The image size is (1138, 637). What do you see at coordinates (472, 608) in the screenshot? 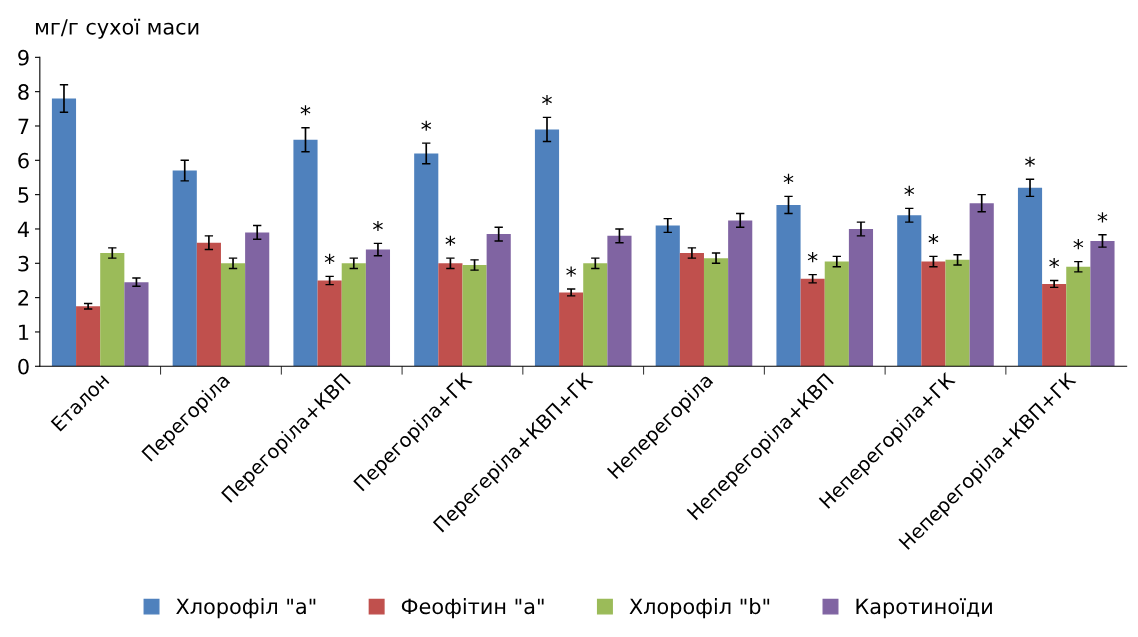
I see `legend-label: Феофітин "а"` at bounding box center [472, 608].